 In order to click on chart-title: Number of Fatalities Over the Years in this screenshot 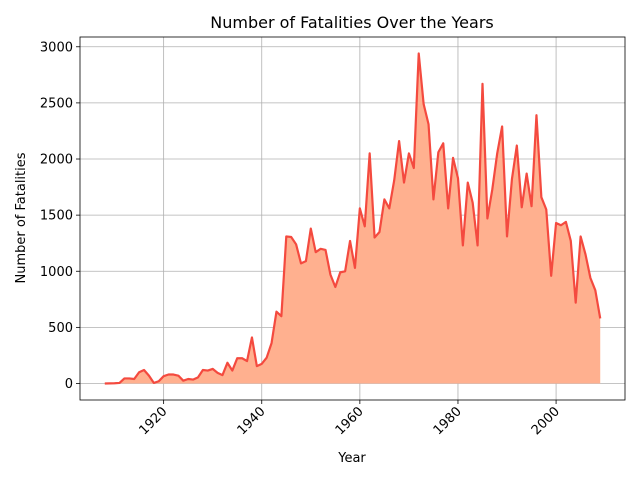, I will do `click(351, 22)`.